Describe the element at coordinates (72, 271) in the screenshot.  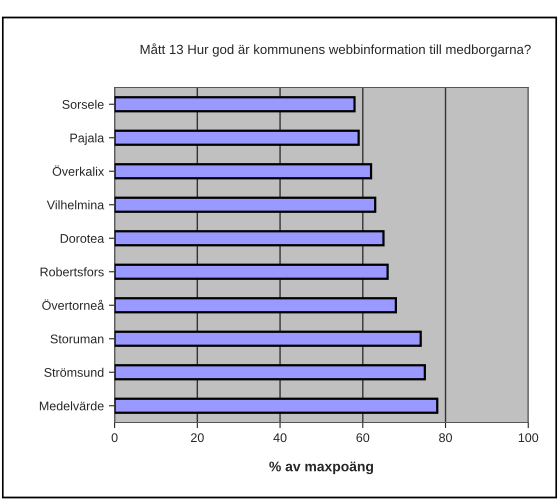
I see `y-tick-label: Robertsfors` at that location.